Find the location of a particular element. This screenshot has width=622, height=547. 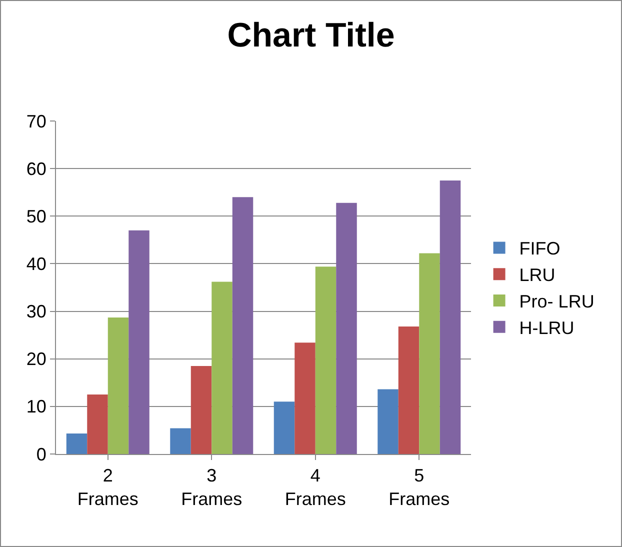

legend-label: FIFO is located at coordinates (539, 248).